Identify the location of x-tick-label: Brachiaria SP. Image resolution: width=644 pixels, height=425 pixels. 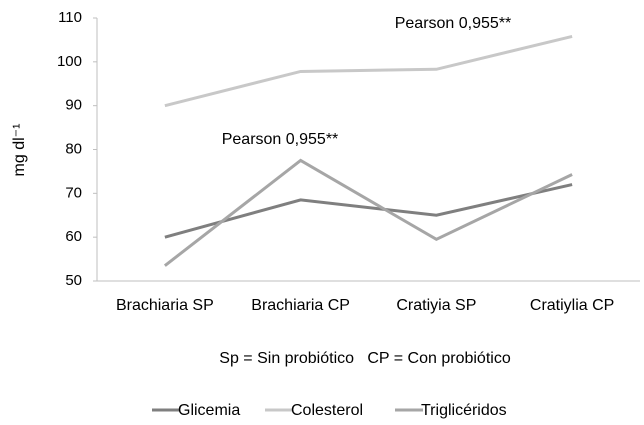
(165, 305).